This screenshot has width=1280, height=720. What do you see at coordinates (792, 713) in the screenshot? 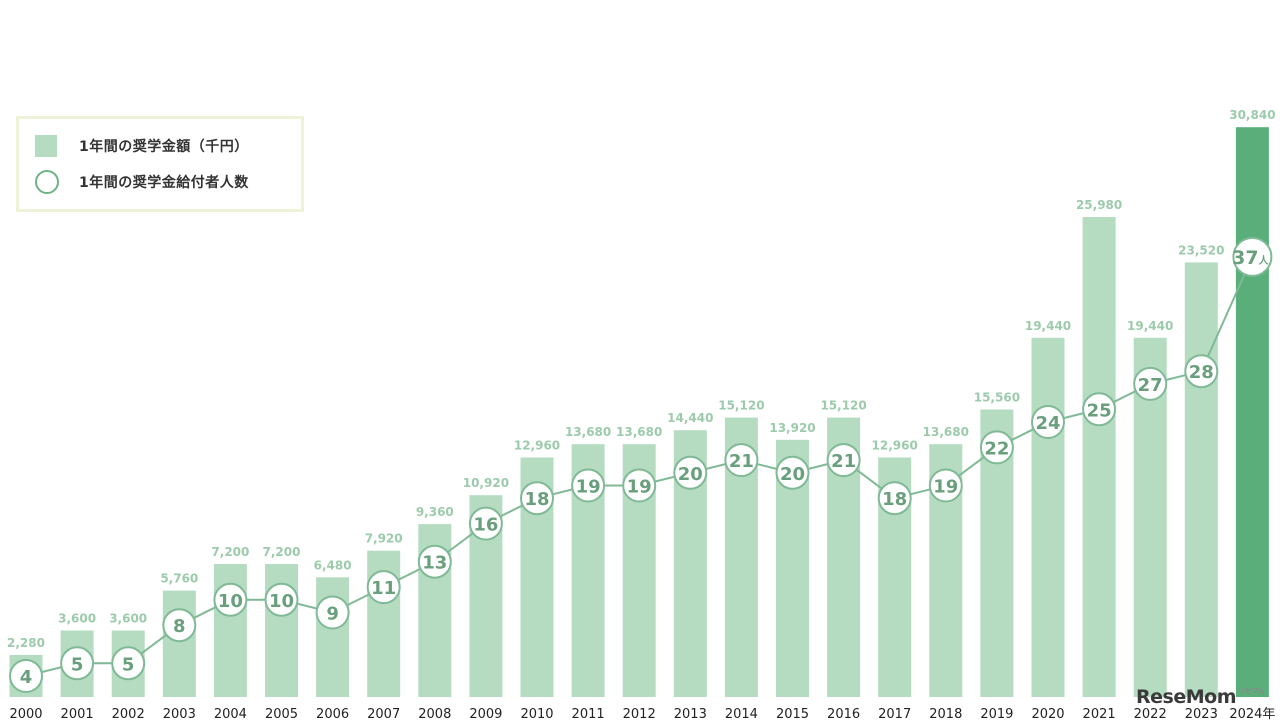
I see `x-tick-label-2015: 2015` at bounding box center [792, 713].